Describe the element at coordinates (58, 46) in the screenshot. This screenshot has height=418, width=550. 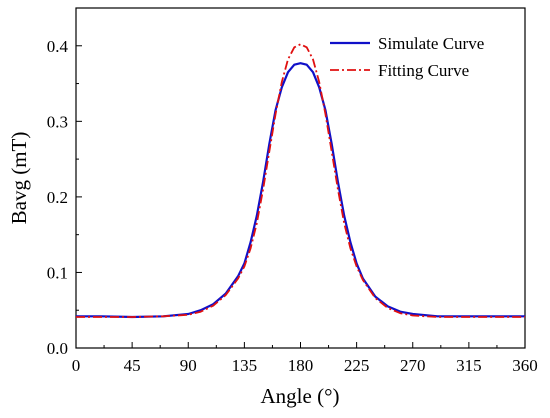
I see `y-tick-label: 0.4` at that location.